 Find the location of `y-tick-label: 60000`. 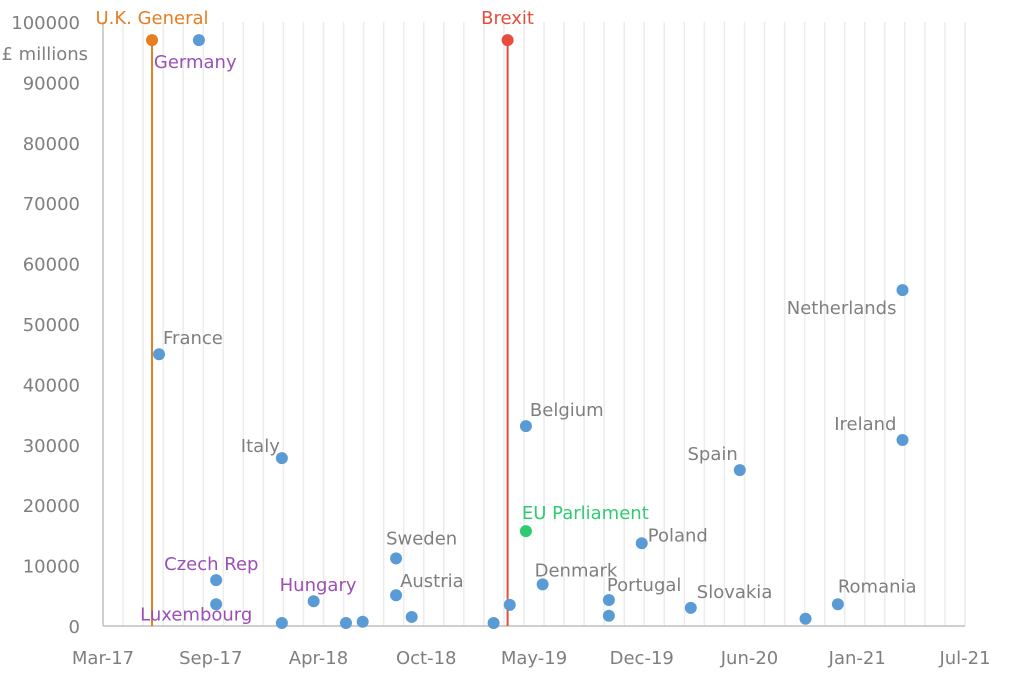

y-tick-label: 60000 is located at coordinates (51, 265).